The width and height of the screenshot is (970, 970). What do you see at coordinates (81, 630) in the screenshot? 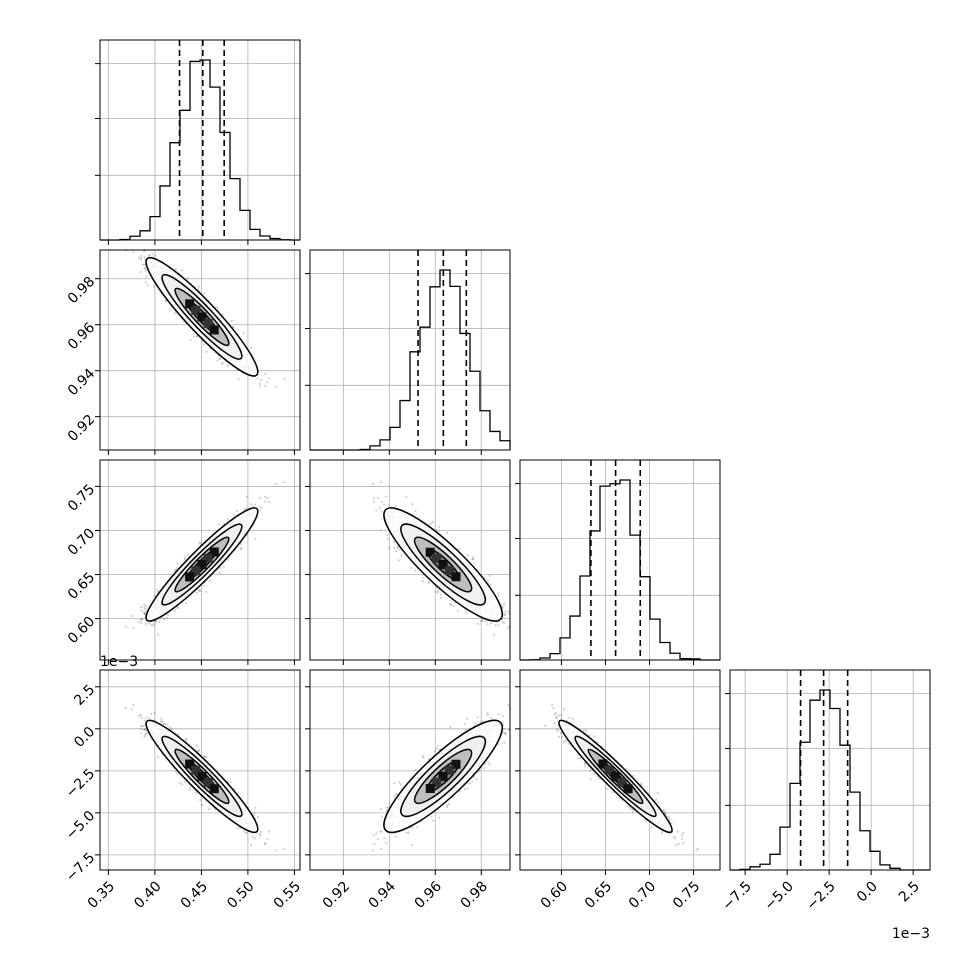
I see `y-tick-label: 0.60` at bounding box center [81, 630].